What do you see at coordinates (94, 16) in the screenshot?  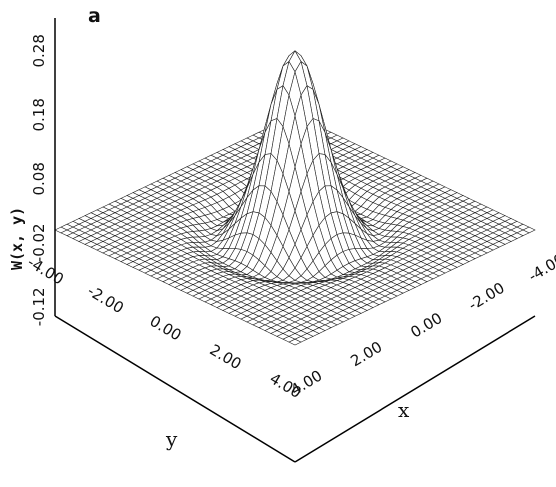 I see `panel-label: a` at bounding box center [94, 16].